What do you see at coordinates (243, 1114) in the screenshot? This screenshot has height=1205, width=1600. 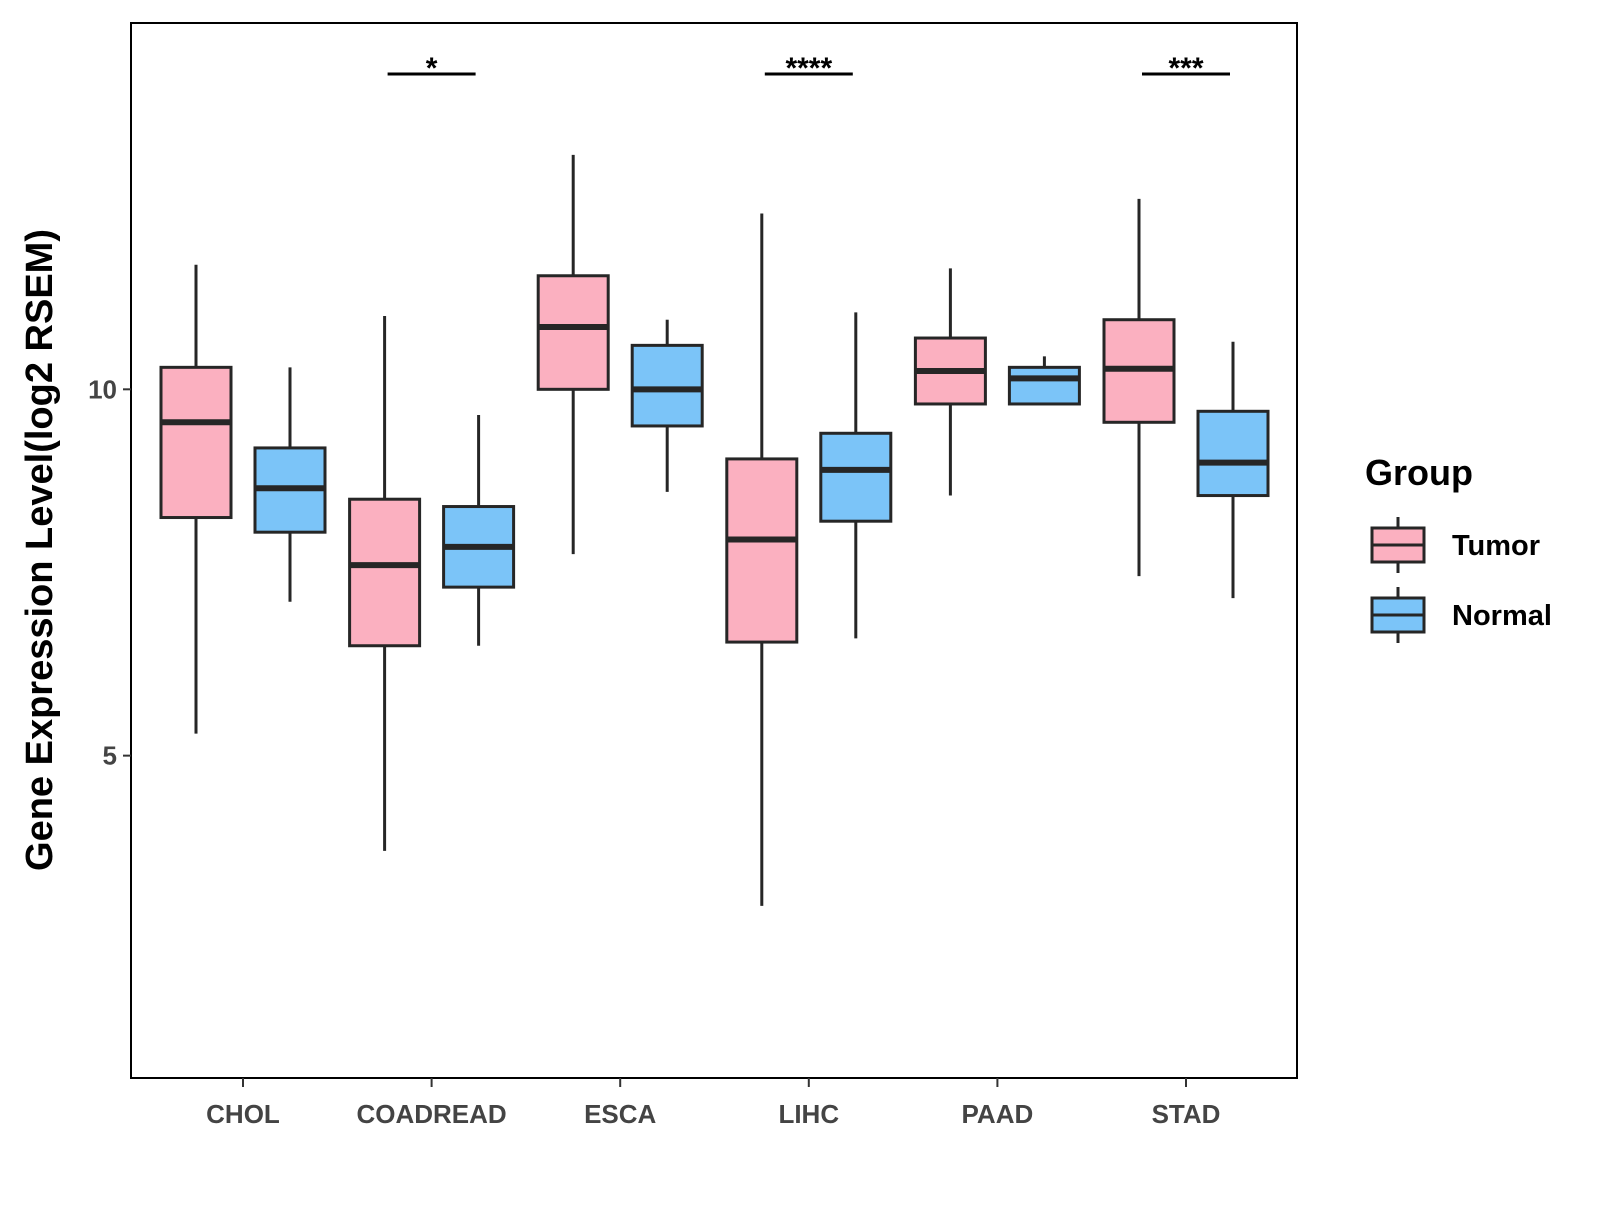 I see `x-tick-label: CHOL` at bounding box center [243, 1114].